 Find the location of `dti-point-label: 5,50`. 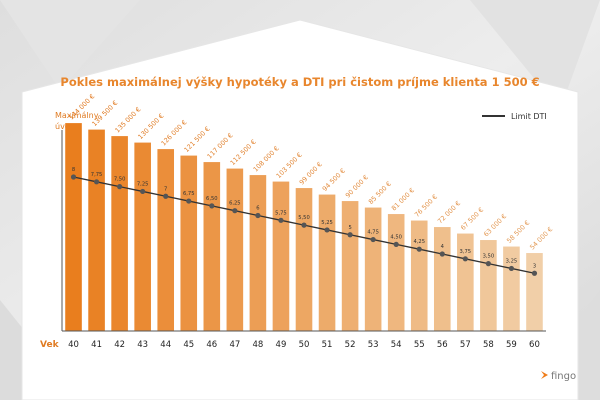

dti-point-label: 5,50 is located at coordinates (304, 218).